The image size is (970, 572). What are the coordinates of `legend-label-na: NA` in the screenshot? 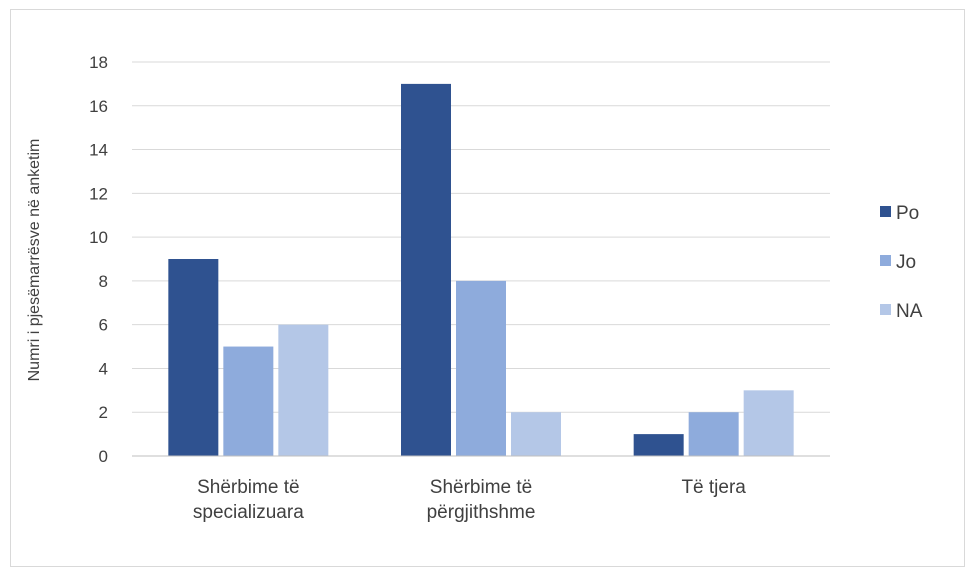 It's located at (909, 311).